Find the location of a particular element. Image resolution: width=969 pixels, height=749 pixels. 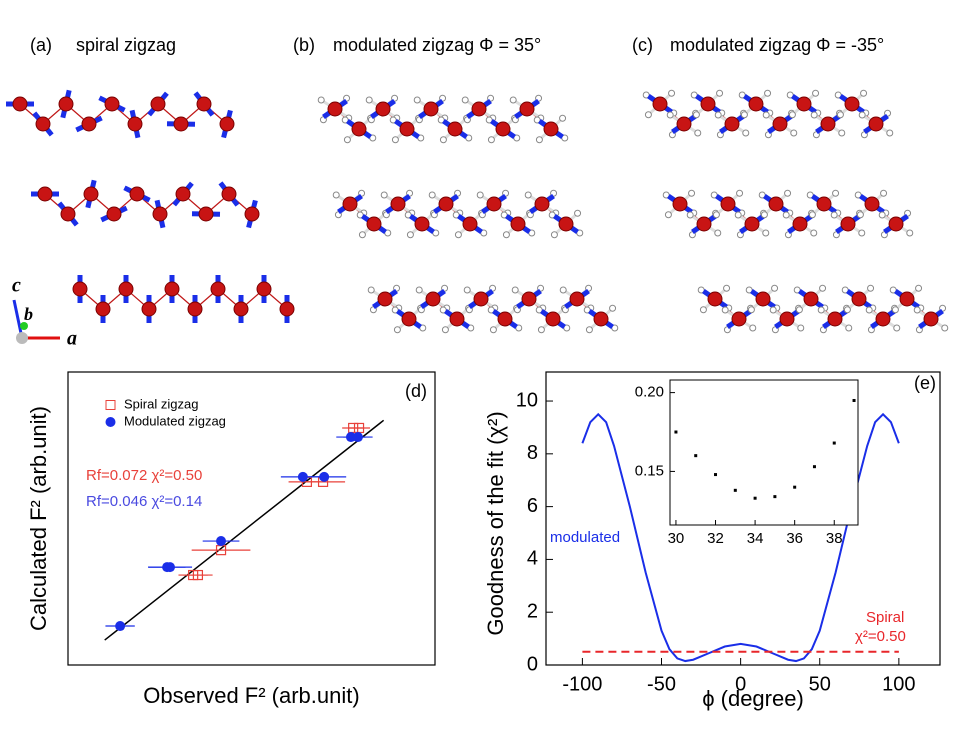

panel-label: (b) is located at coordinates (304, 45).